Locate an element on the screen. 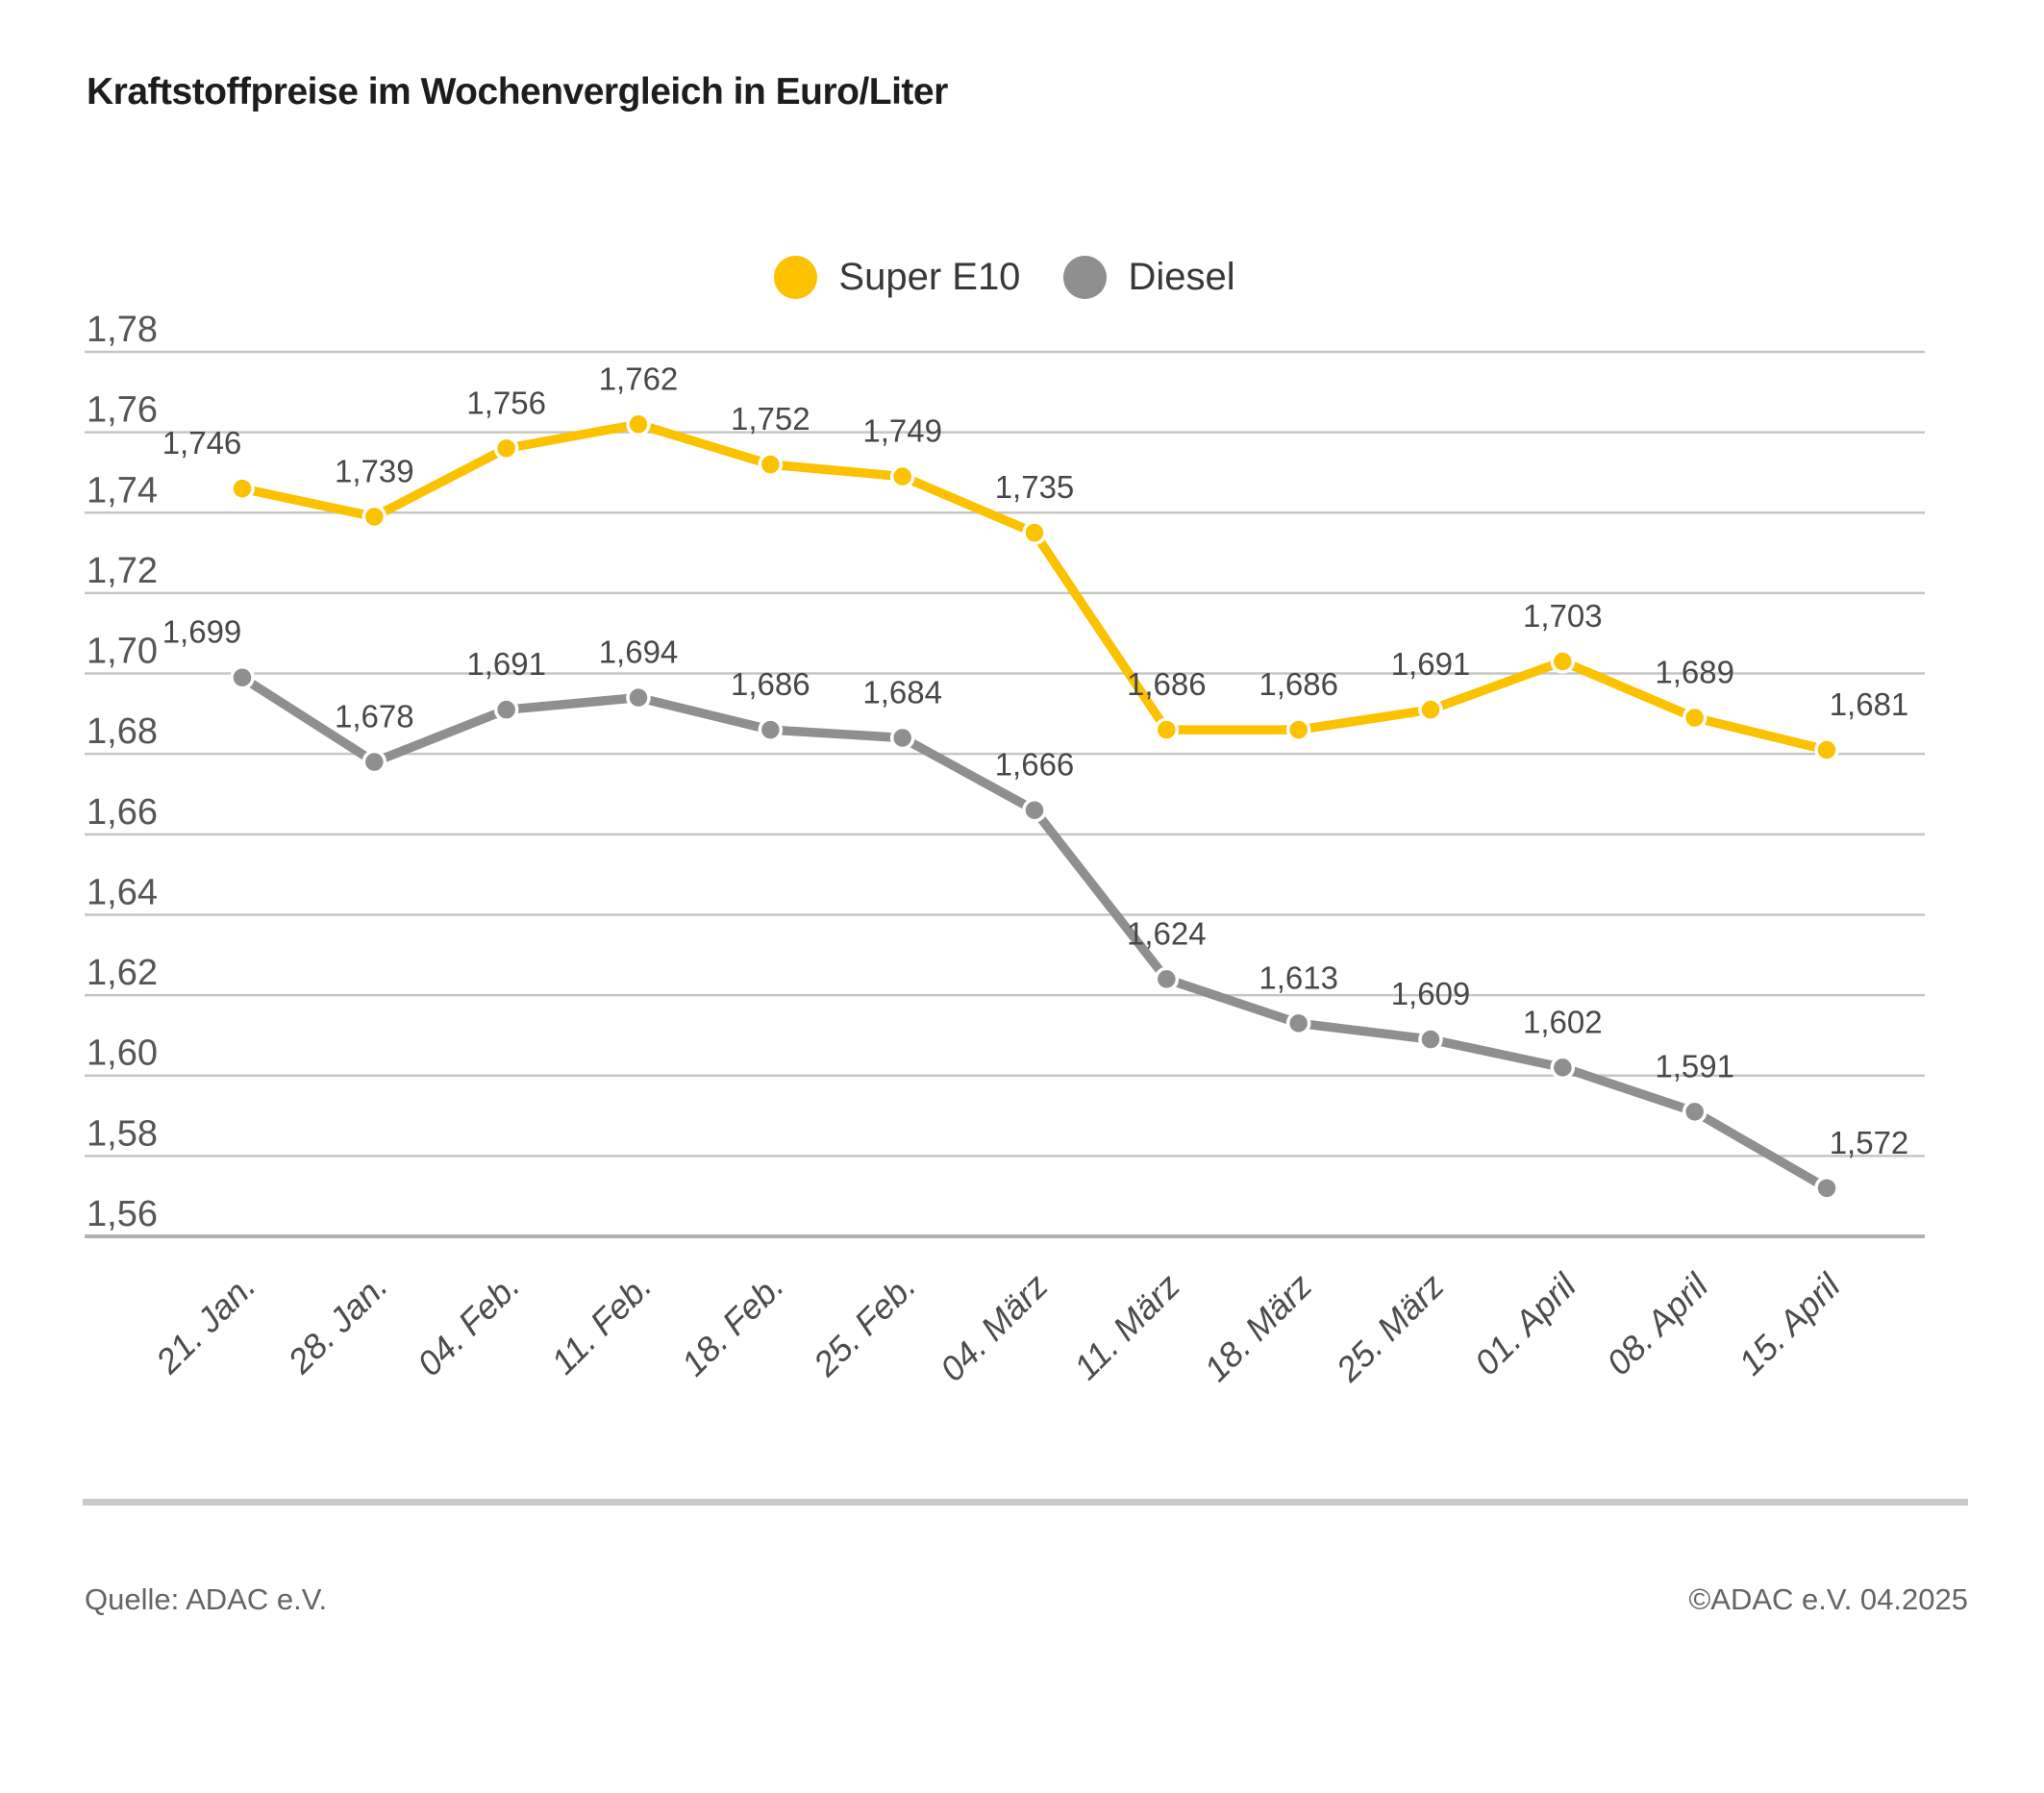 The height and width of the screenshot is (1793, 2044). data-label: 1,739 is located at coordinates (374, 470).